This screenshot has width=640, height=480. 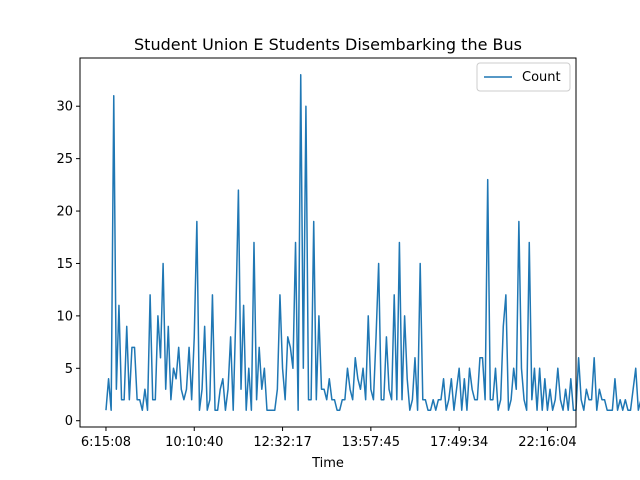 What do you see at coordinates (64, 264) in the screenshot?
I see `y-tick-label: 15` at bounding box center [64, 264].